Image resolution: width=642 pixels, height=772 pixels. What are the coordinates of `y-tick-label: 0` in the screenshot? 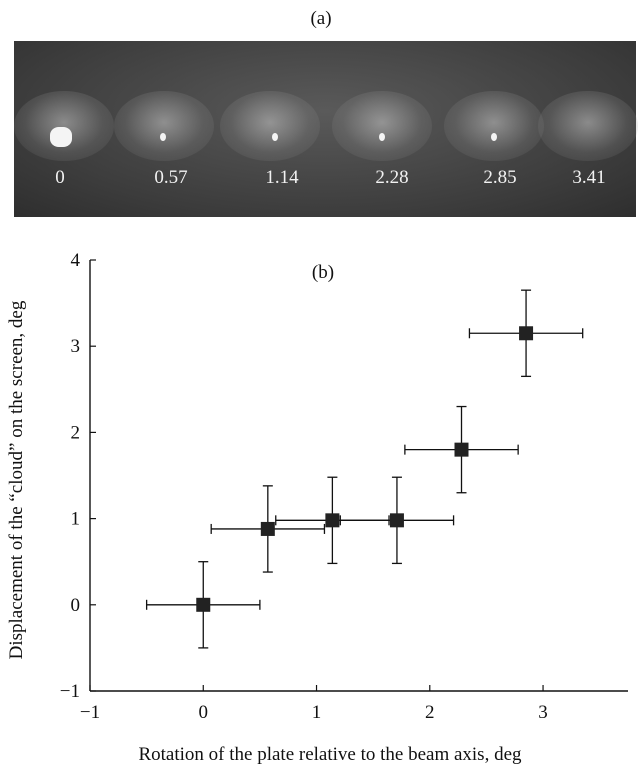 It's located at (76, 605).